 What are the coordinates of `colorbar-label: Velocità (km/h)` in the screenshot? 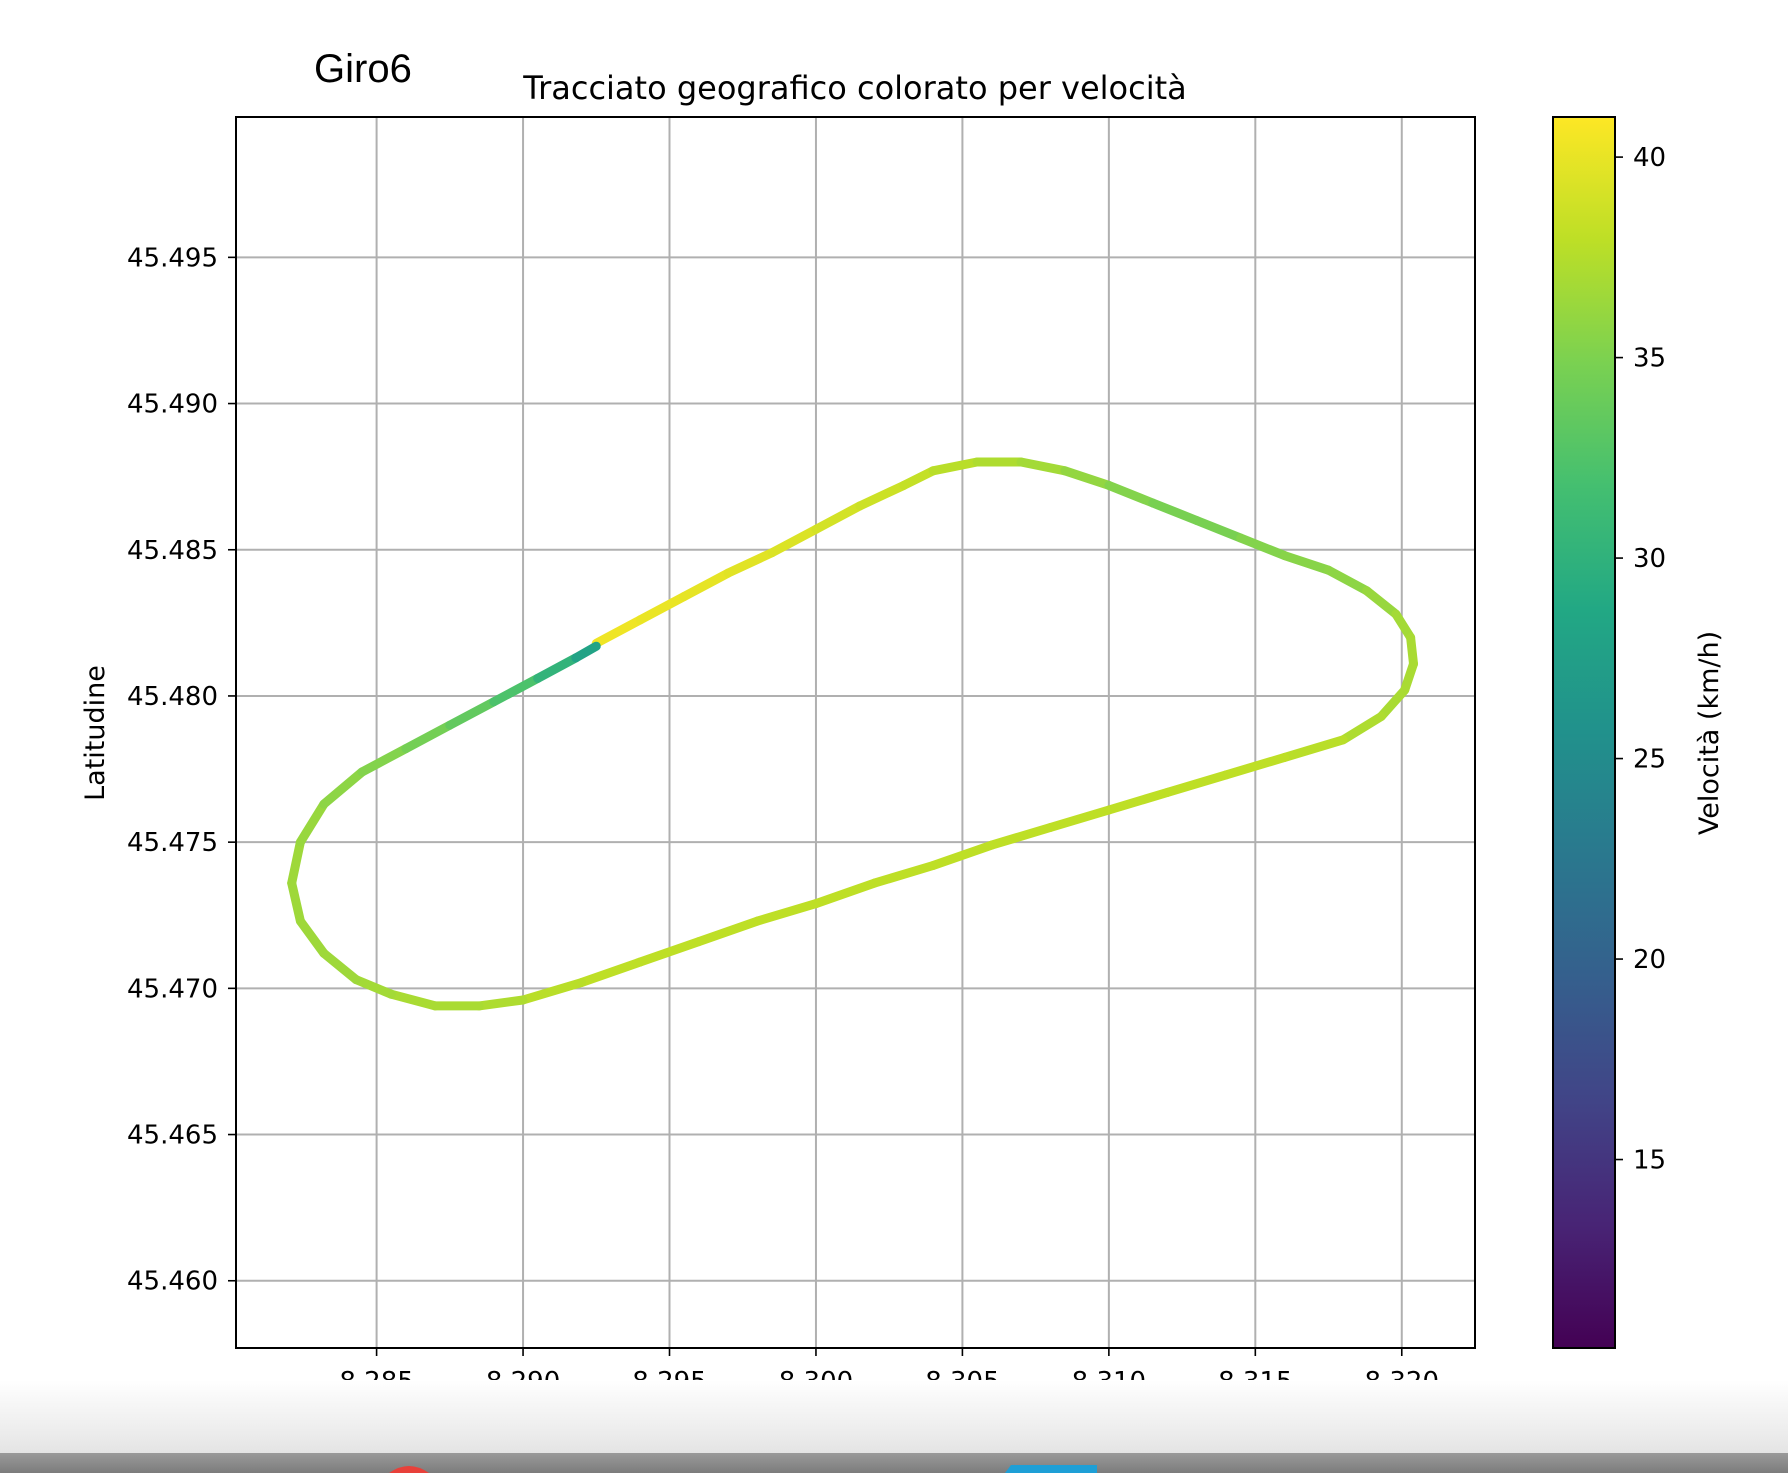 It's located at (1709, 733).